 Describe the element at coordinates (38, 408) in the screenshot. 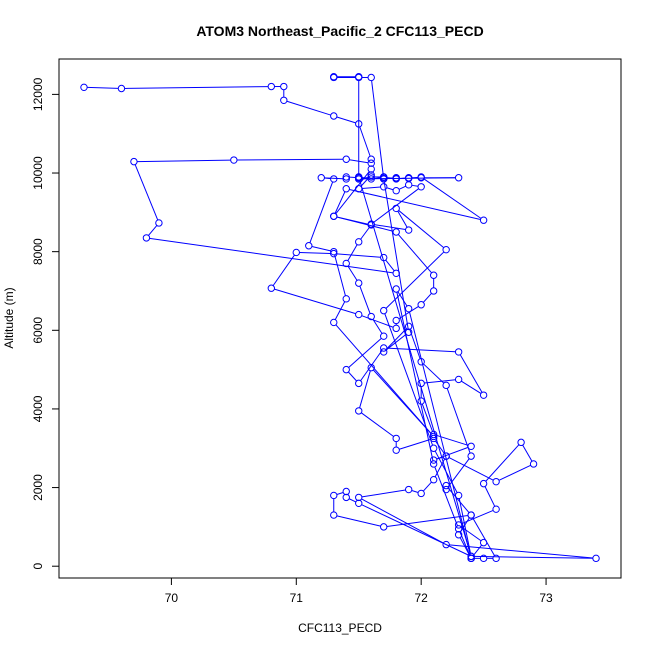

I see `y-tick-label: 4000` at that location.